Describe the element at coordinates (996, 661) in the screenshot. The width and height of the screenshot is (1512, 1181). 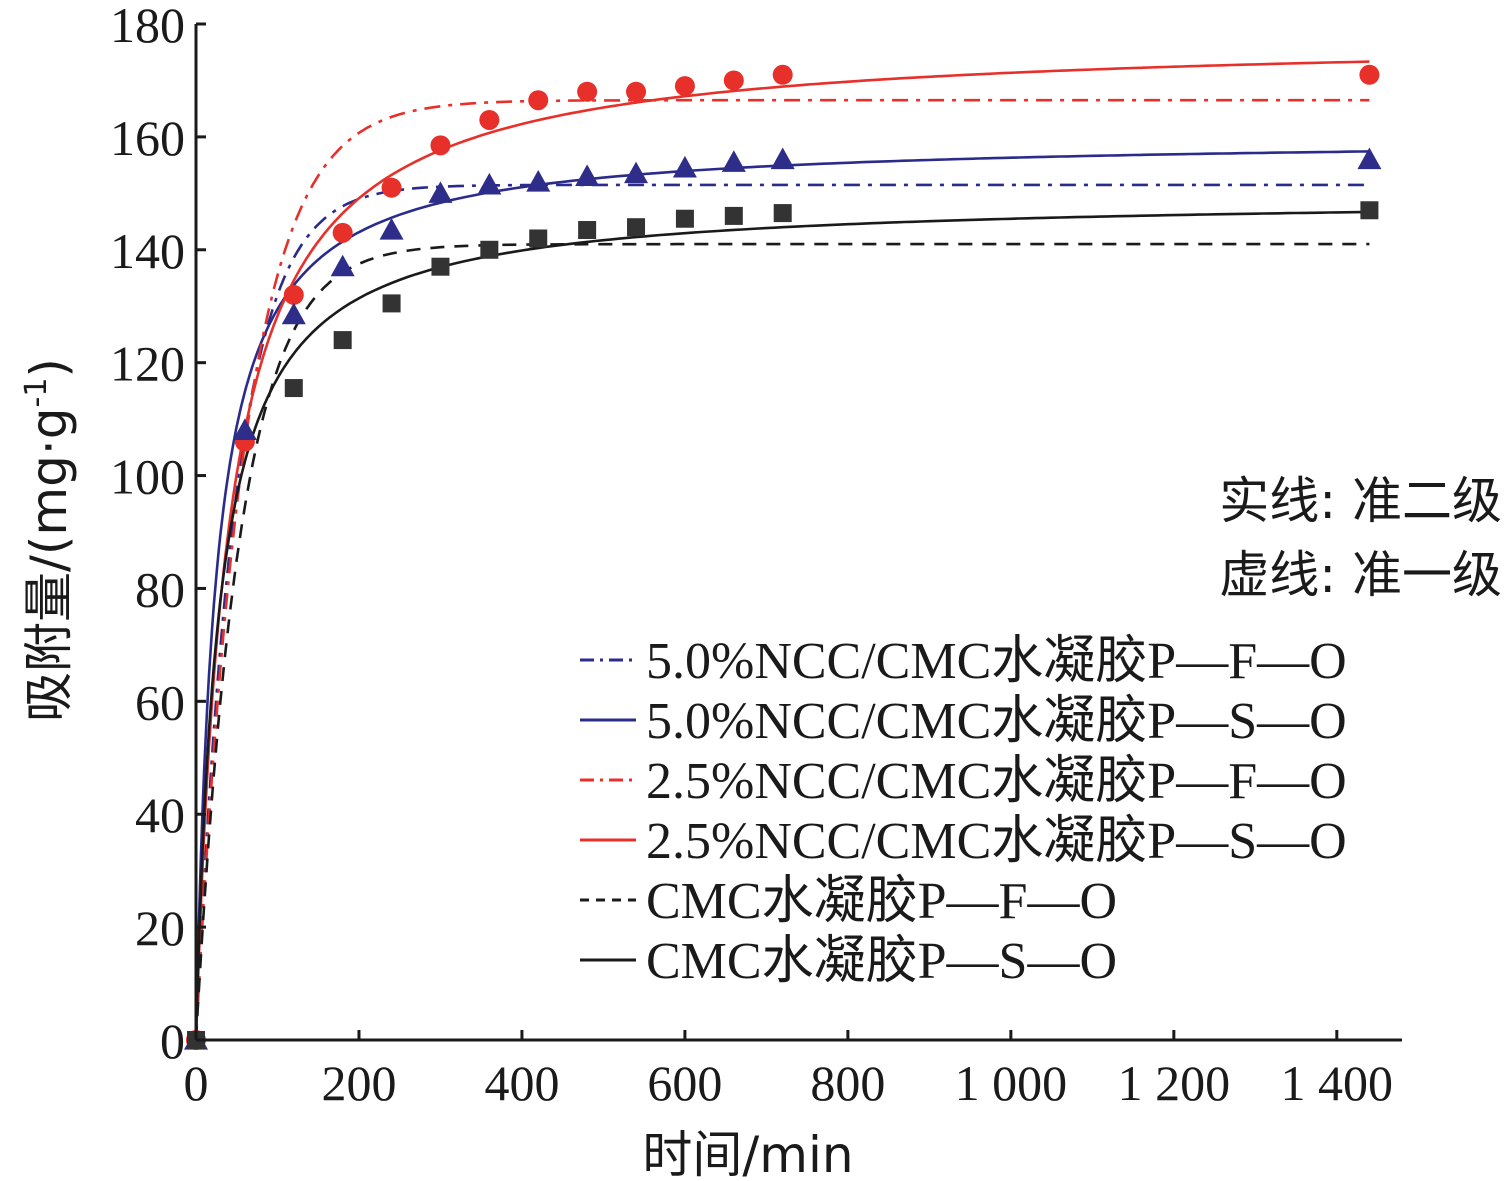
I see `legend-label: 5.0%NCC/CMC水凝胶P—F—O` at that location.